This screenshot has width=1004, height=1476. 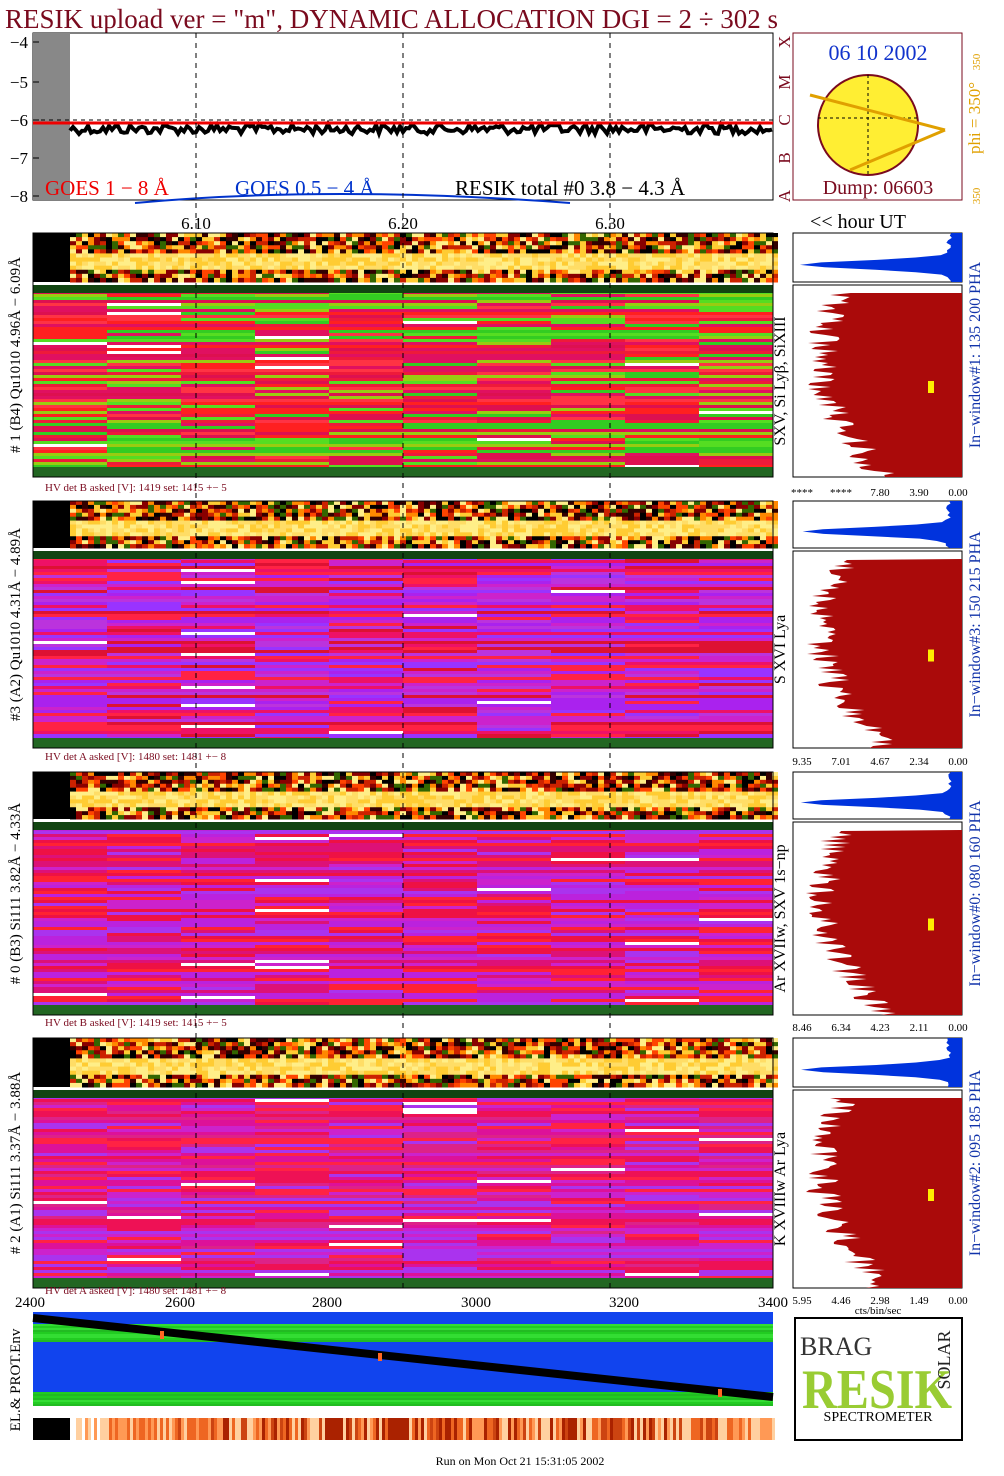 I want to click on footer: Run on Mon Oct 21 15:31:05 2002, so click(x=520, y=1461).